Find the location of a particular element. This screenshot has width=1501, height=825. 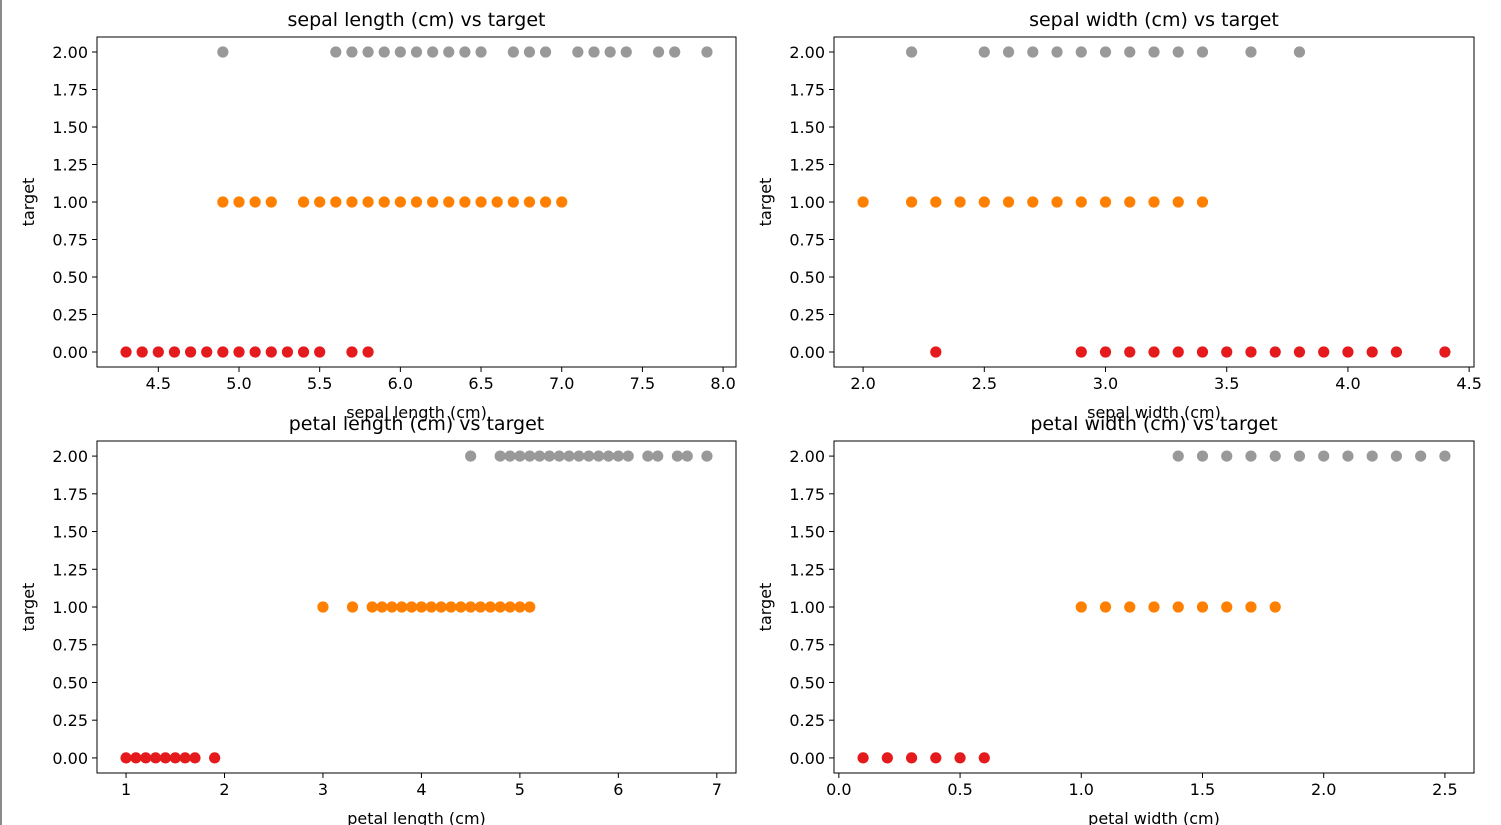

subplot-title: petal width (cm) vs target is located at coordinates (1153, 424).